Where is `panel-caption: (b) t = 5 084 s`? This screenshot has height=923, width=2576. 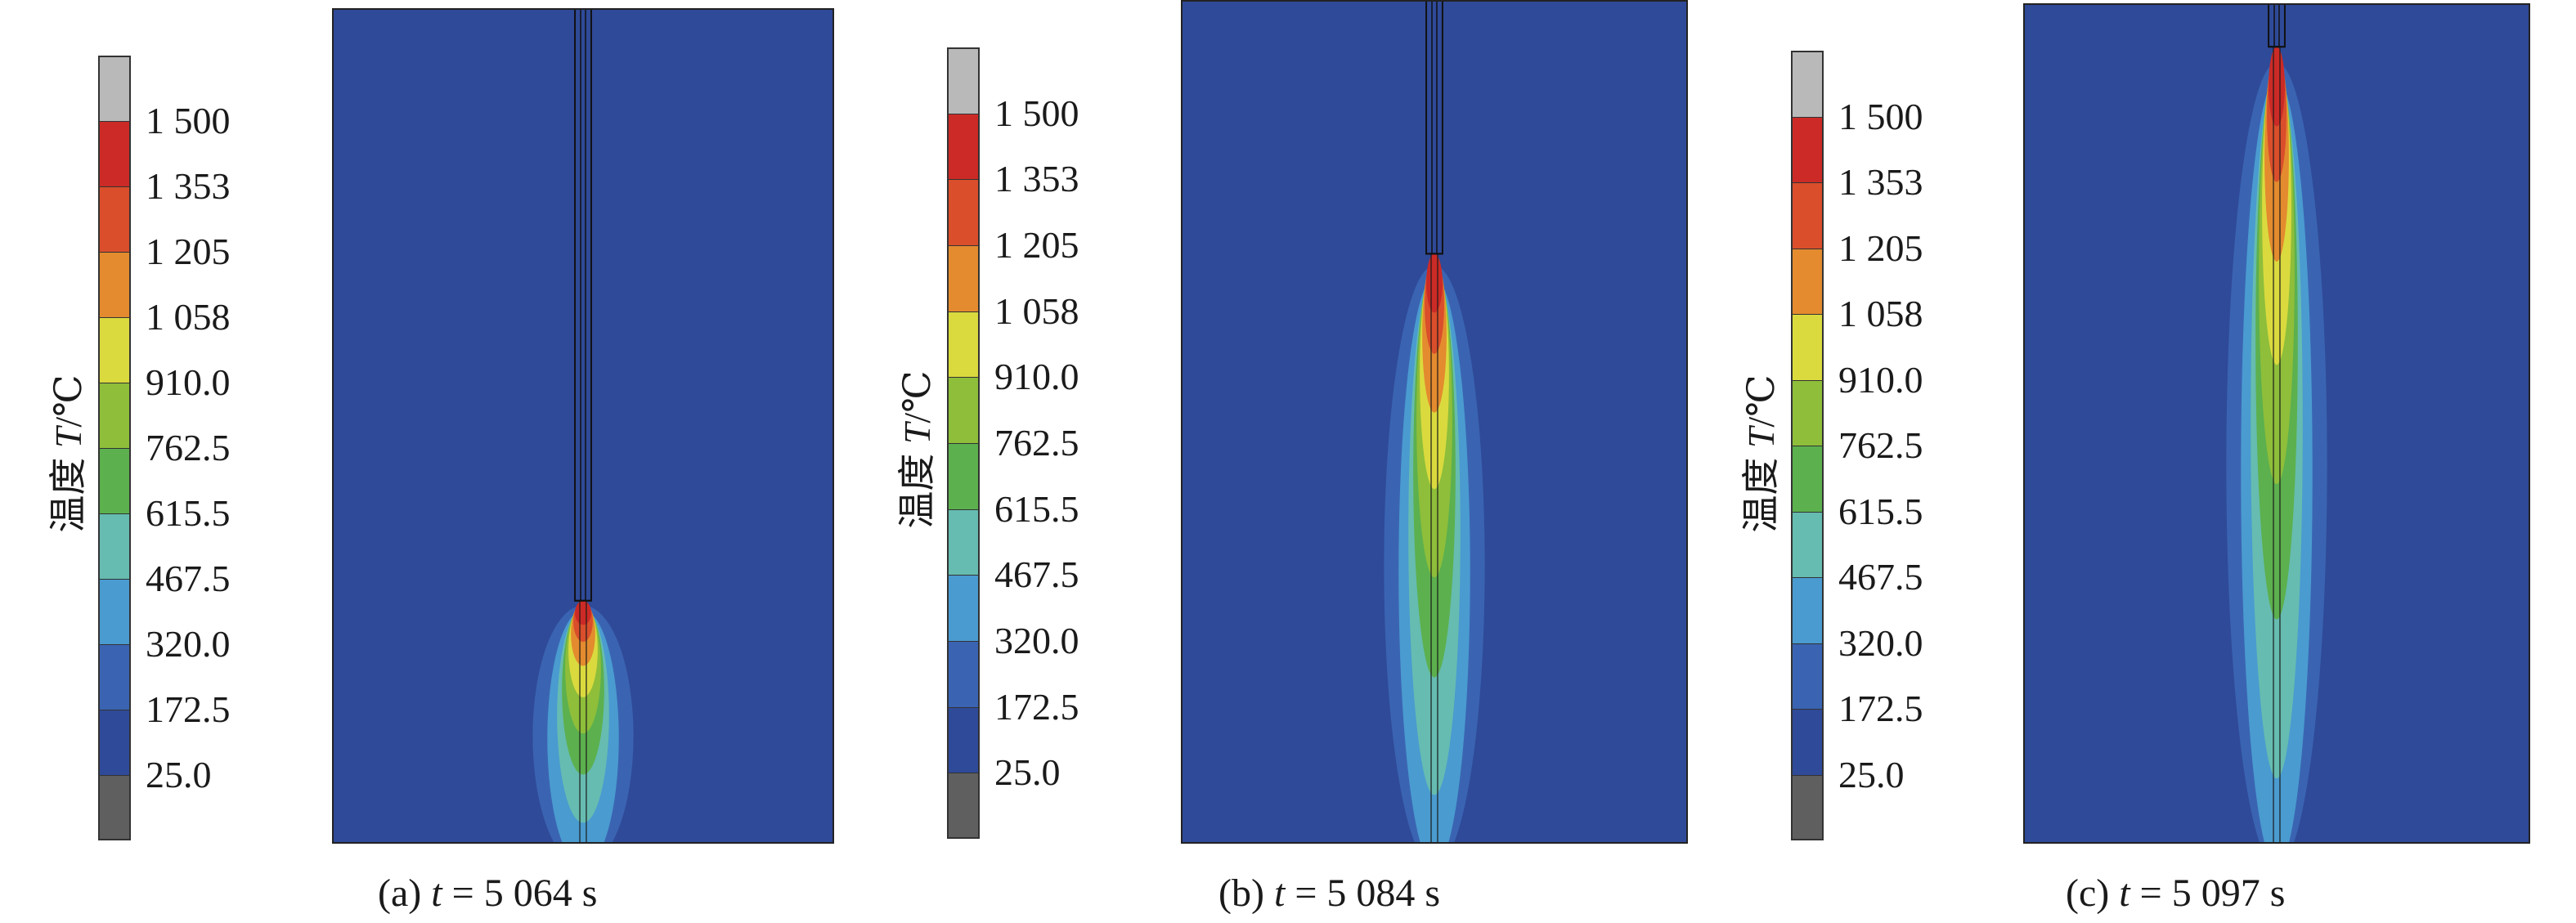 panel-caption: (b) t = 5 084 s is located at coordinates (1330, 893).